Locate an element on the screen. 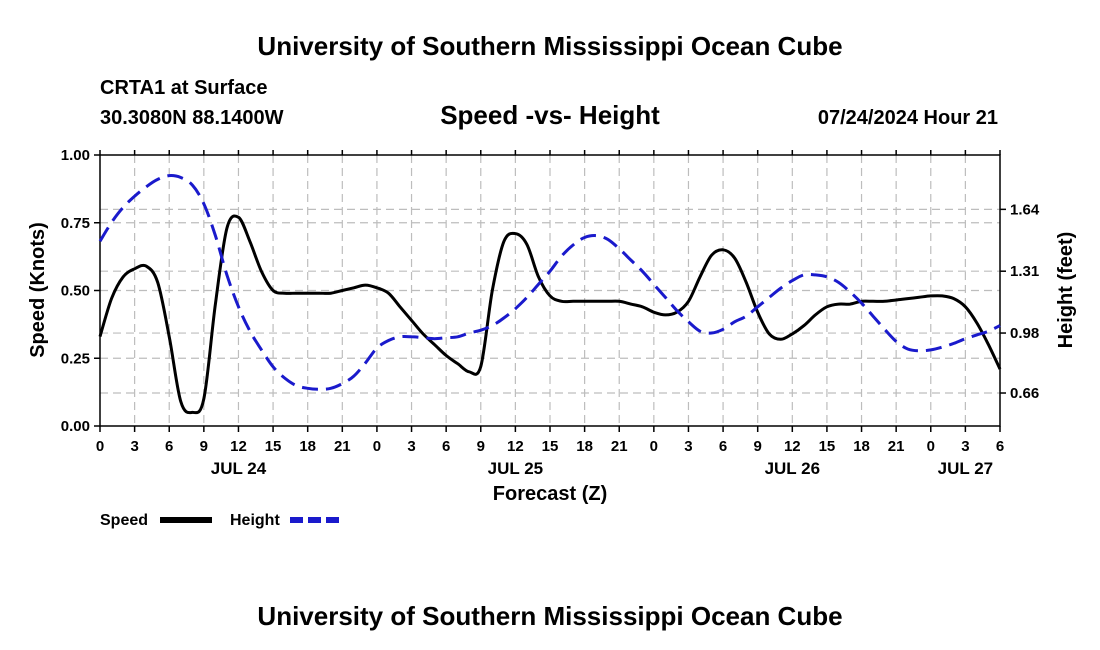 This screenshot has width=1100, height=650. y2-tick-label: 0.66 is located at coordinates (1024, 393).